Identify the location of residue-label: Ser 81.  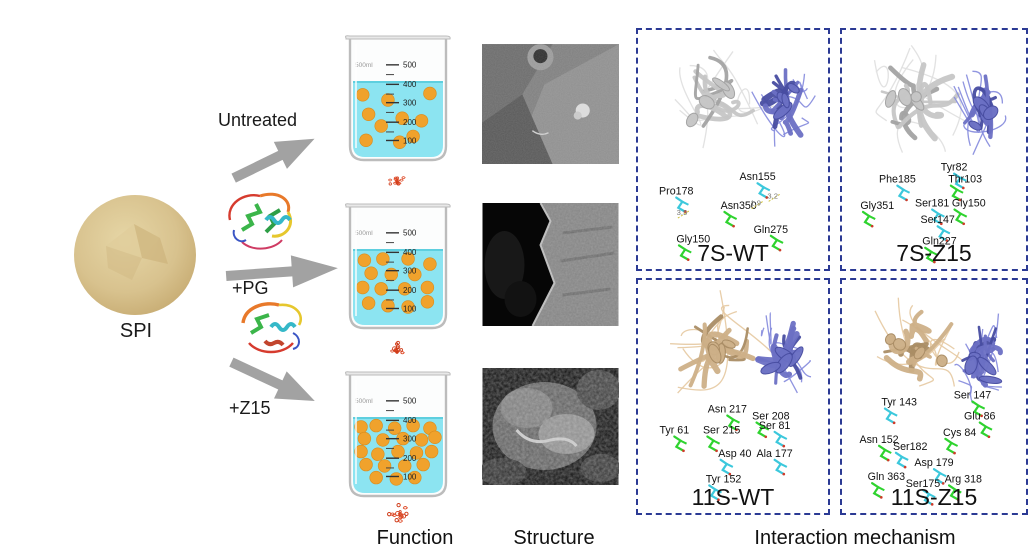
(775, 426).